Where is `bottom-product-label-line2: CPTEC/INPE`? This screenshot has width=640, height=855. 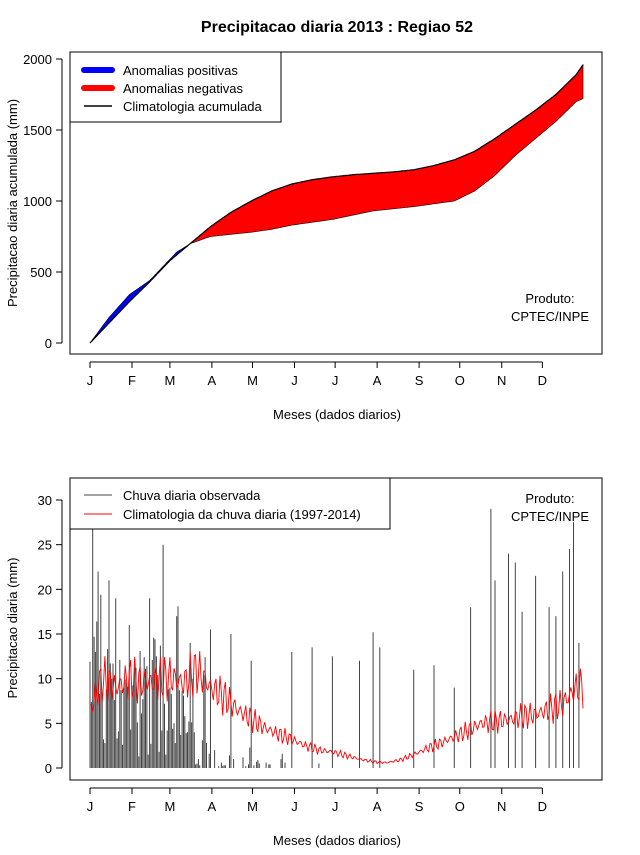
bottom-product-label-line2: CPTEC/INPE is located at coordinates (550, 516).